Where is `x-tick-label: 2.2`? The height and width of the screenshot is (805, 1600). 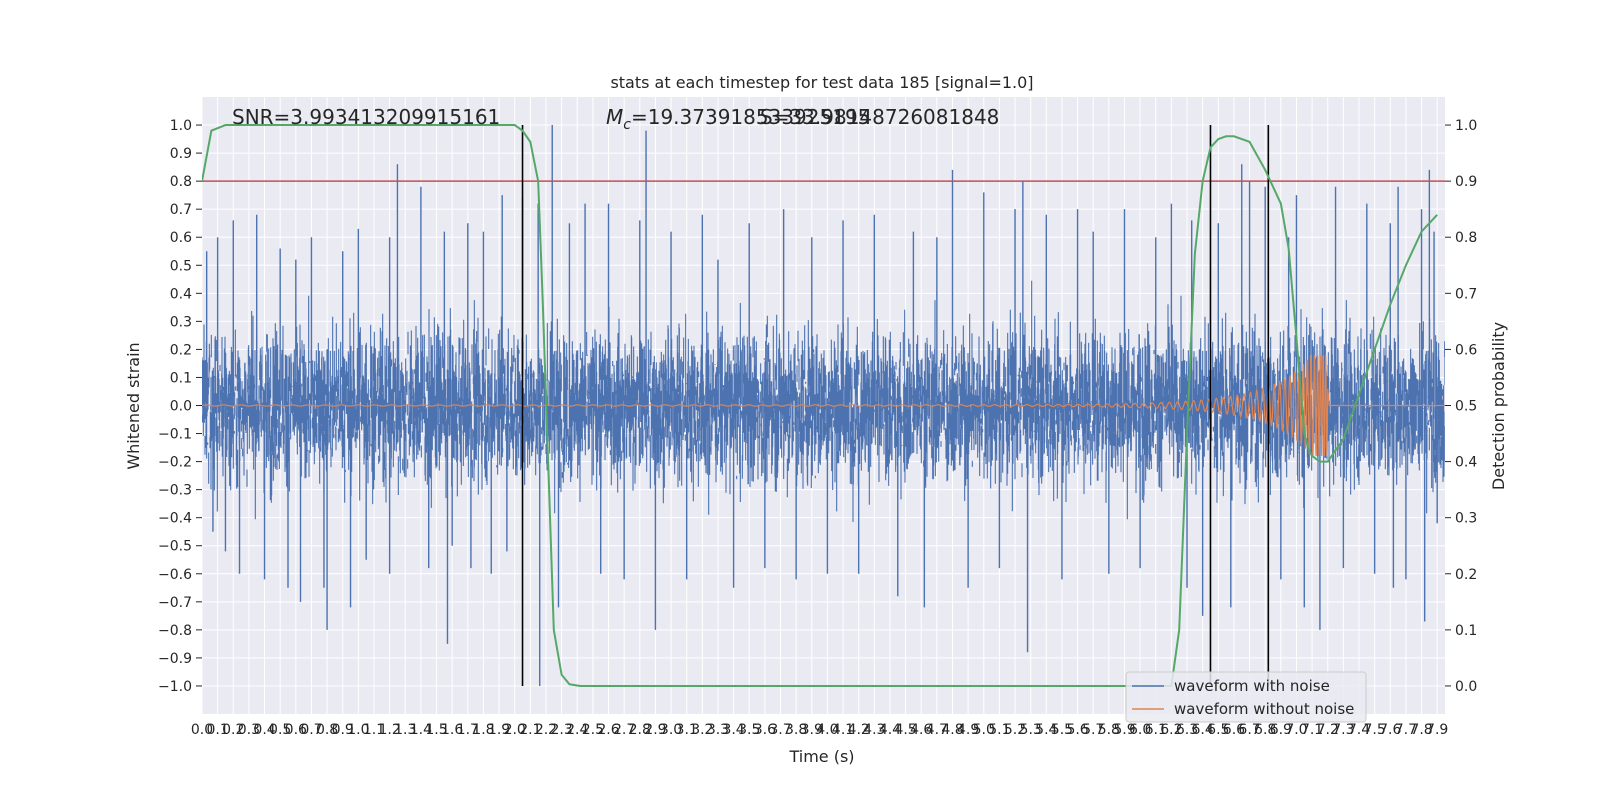 x-tick-label: 2.2 is located at coordinates (546, 730).